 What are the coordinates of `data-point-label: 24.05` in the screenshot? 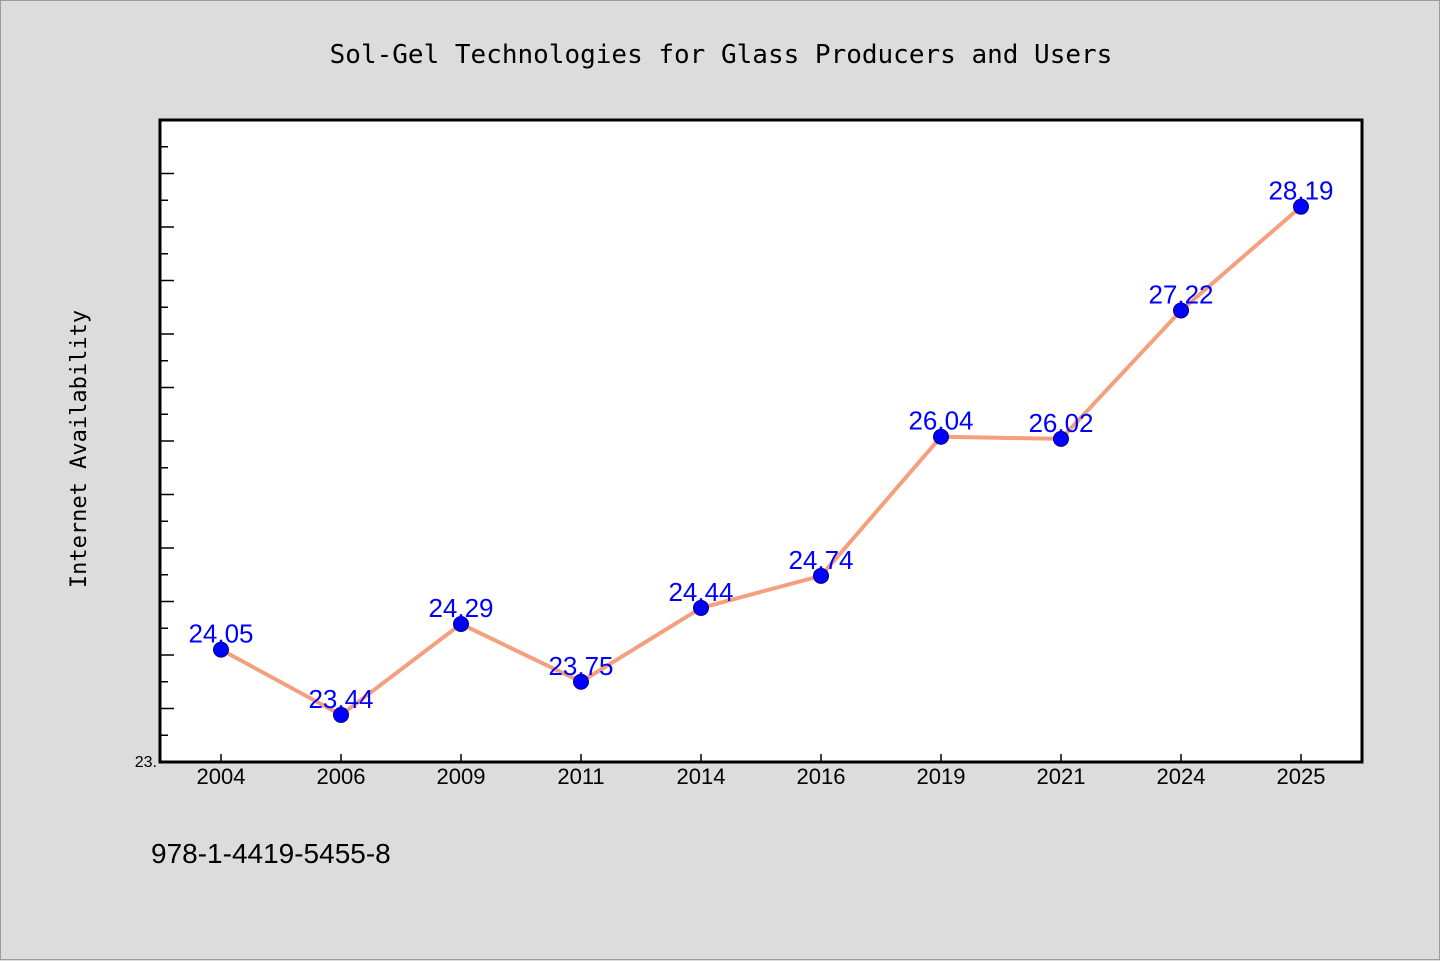 It's located at (220, 634).